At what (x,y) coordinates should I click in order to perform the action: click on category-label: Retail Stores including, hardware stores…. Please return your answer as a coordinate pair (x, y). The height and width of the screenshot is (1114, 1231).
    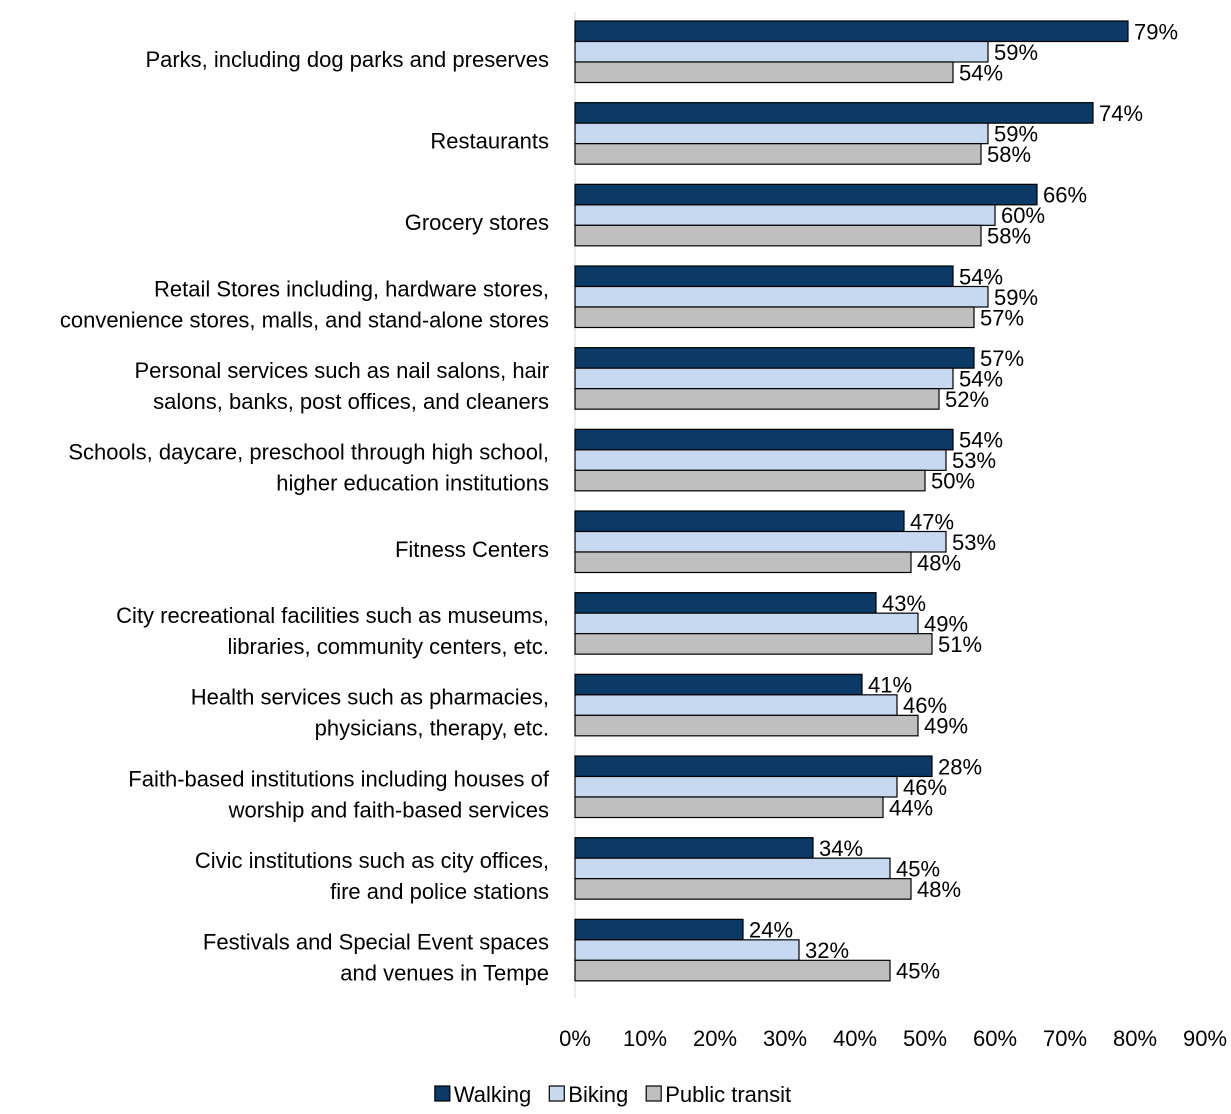
    Looking at the image, I should click on (351, 288).